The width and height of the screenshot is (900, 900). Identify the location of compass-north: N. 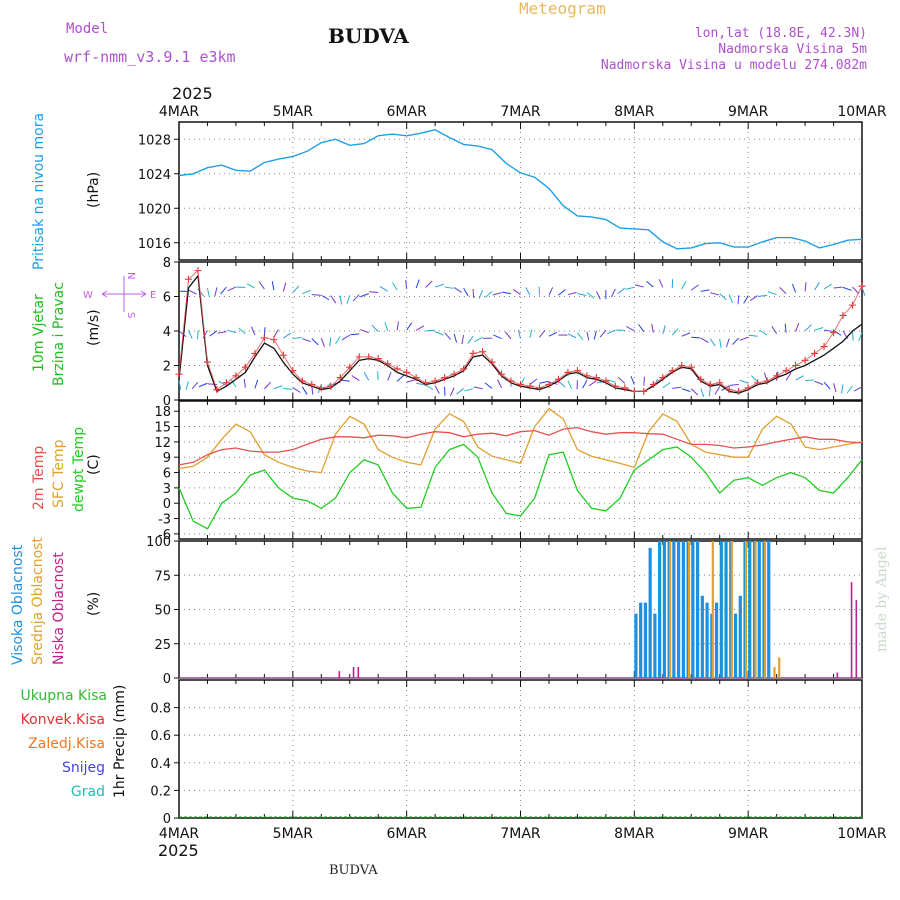
(130, 275).